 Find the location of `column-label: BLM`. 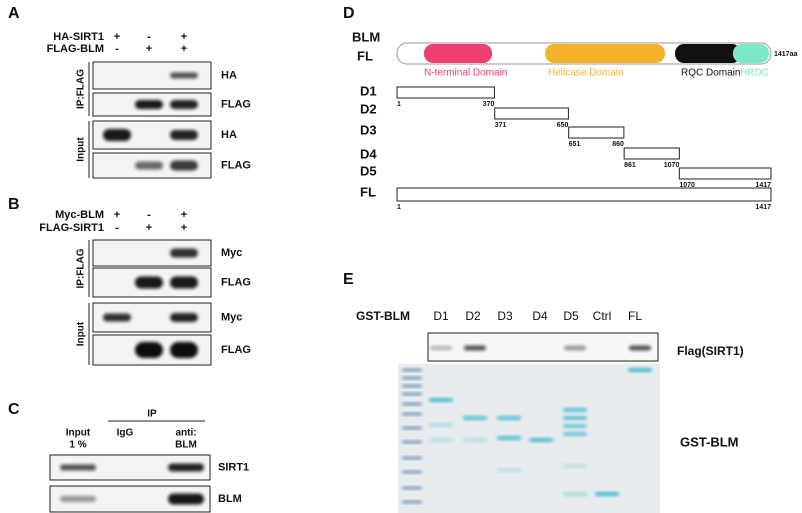

column-label: BLM is located at coordinates (186, 445).